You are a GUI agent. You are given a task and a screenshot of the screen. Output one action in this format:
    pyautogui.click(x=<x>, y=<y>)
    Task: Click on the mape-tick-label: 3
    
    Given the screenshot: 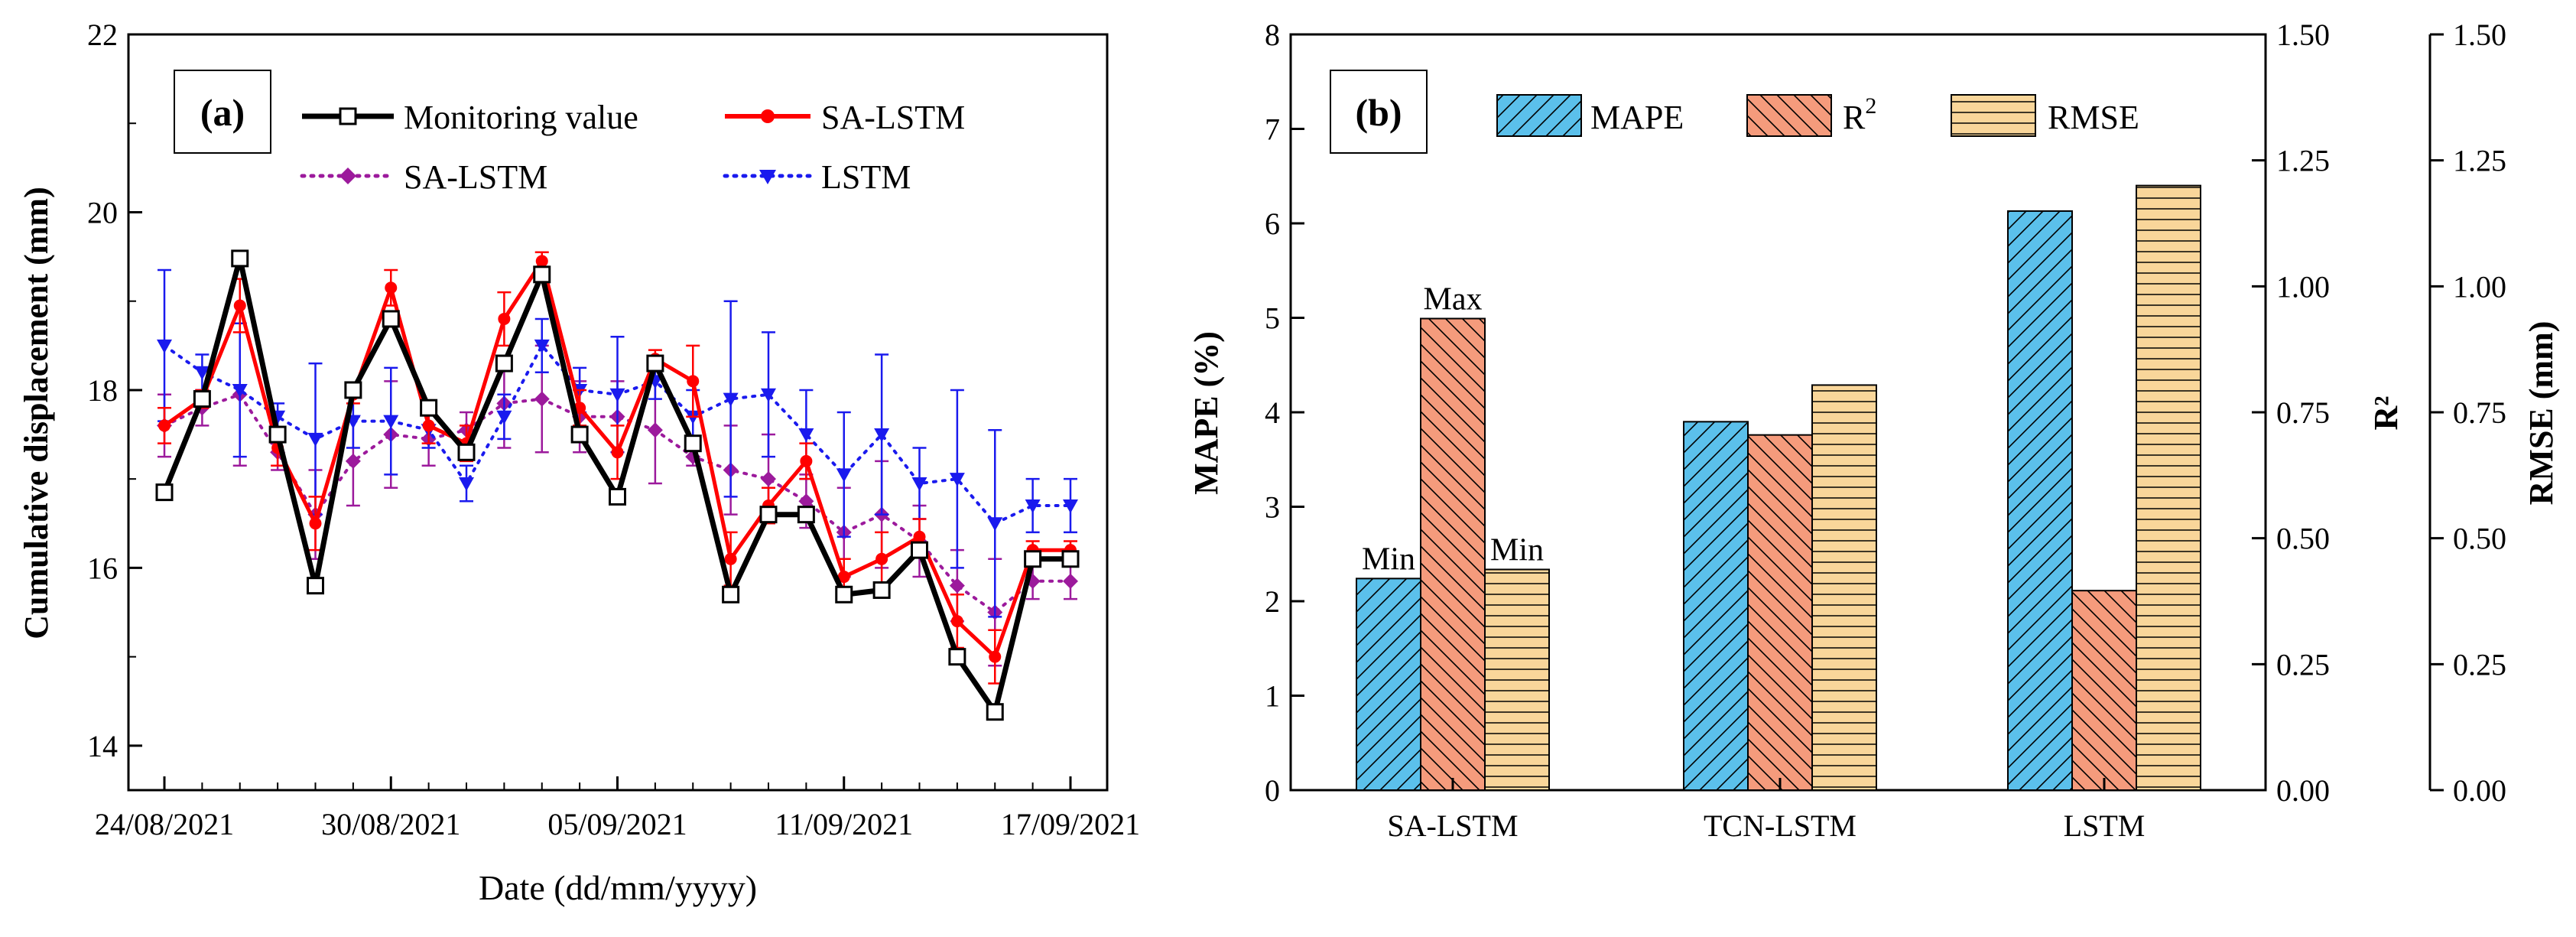 What is the action you would take?
    pyautogui.click(x=1272, y=507)
    